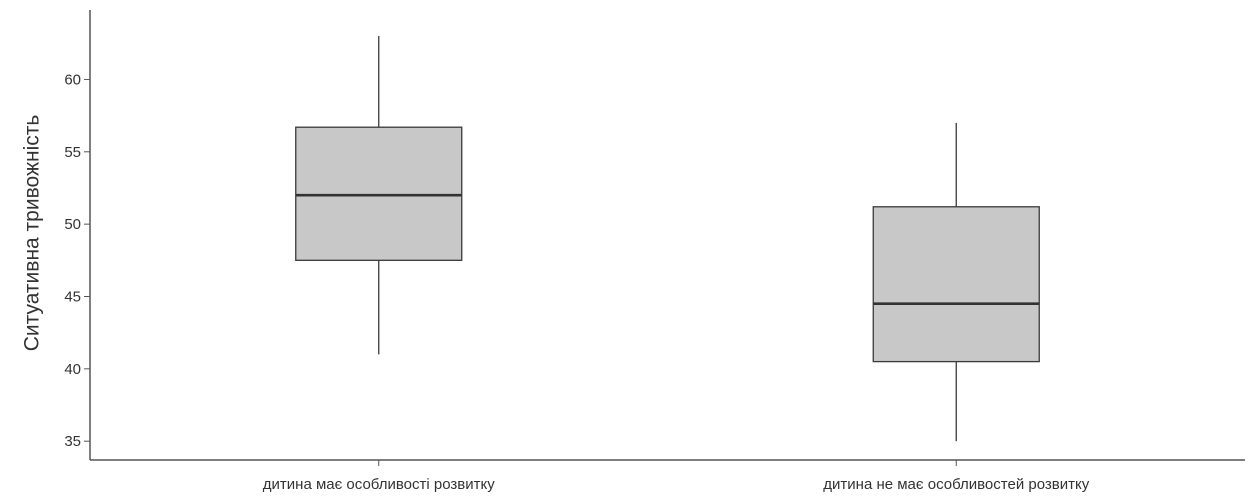 The image size is (1253, 497). What do you see at coordinates (956, 484) in the screenshot?
I see `x-tick-label: дитина не має особливостей розвитку` at bounding box center [956, 484].